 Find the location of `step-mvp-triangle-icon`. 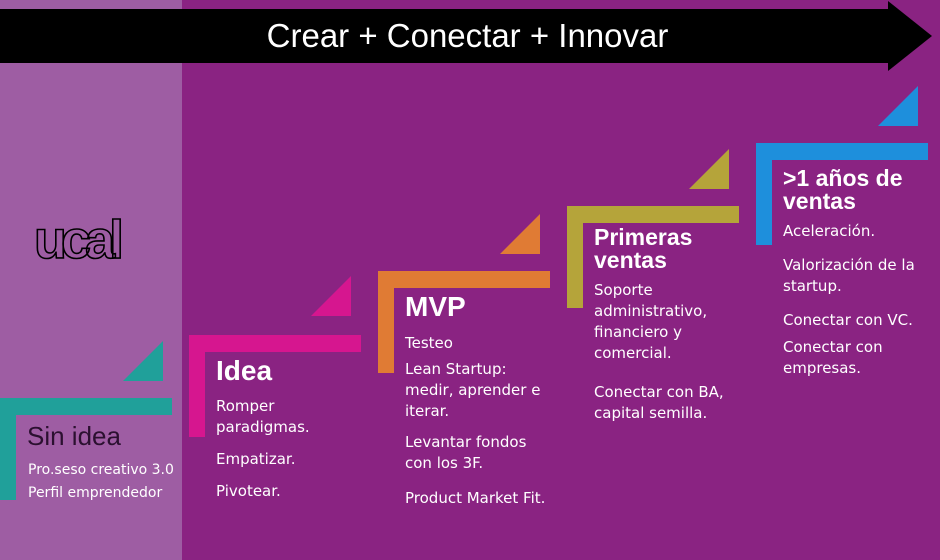

step-mvp-triangle-icon is located at coordinates (520, 234).